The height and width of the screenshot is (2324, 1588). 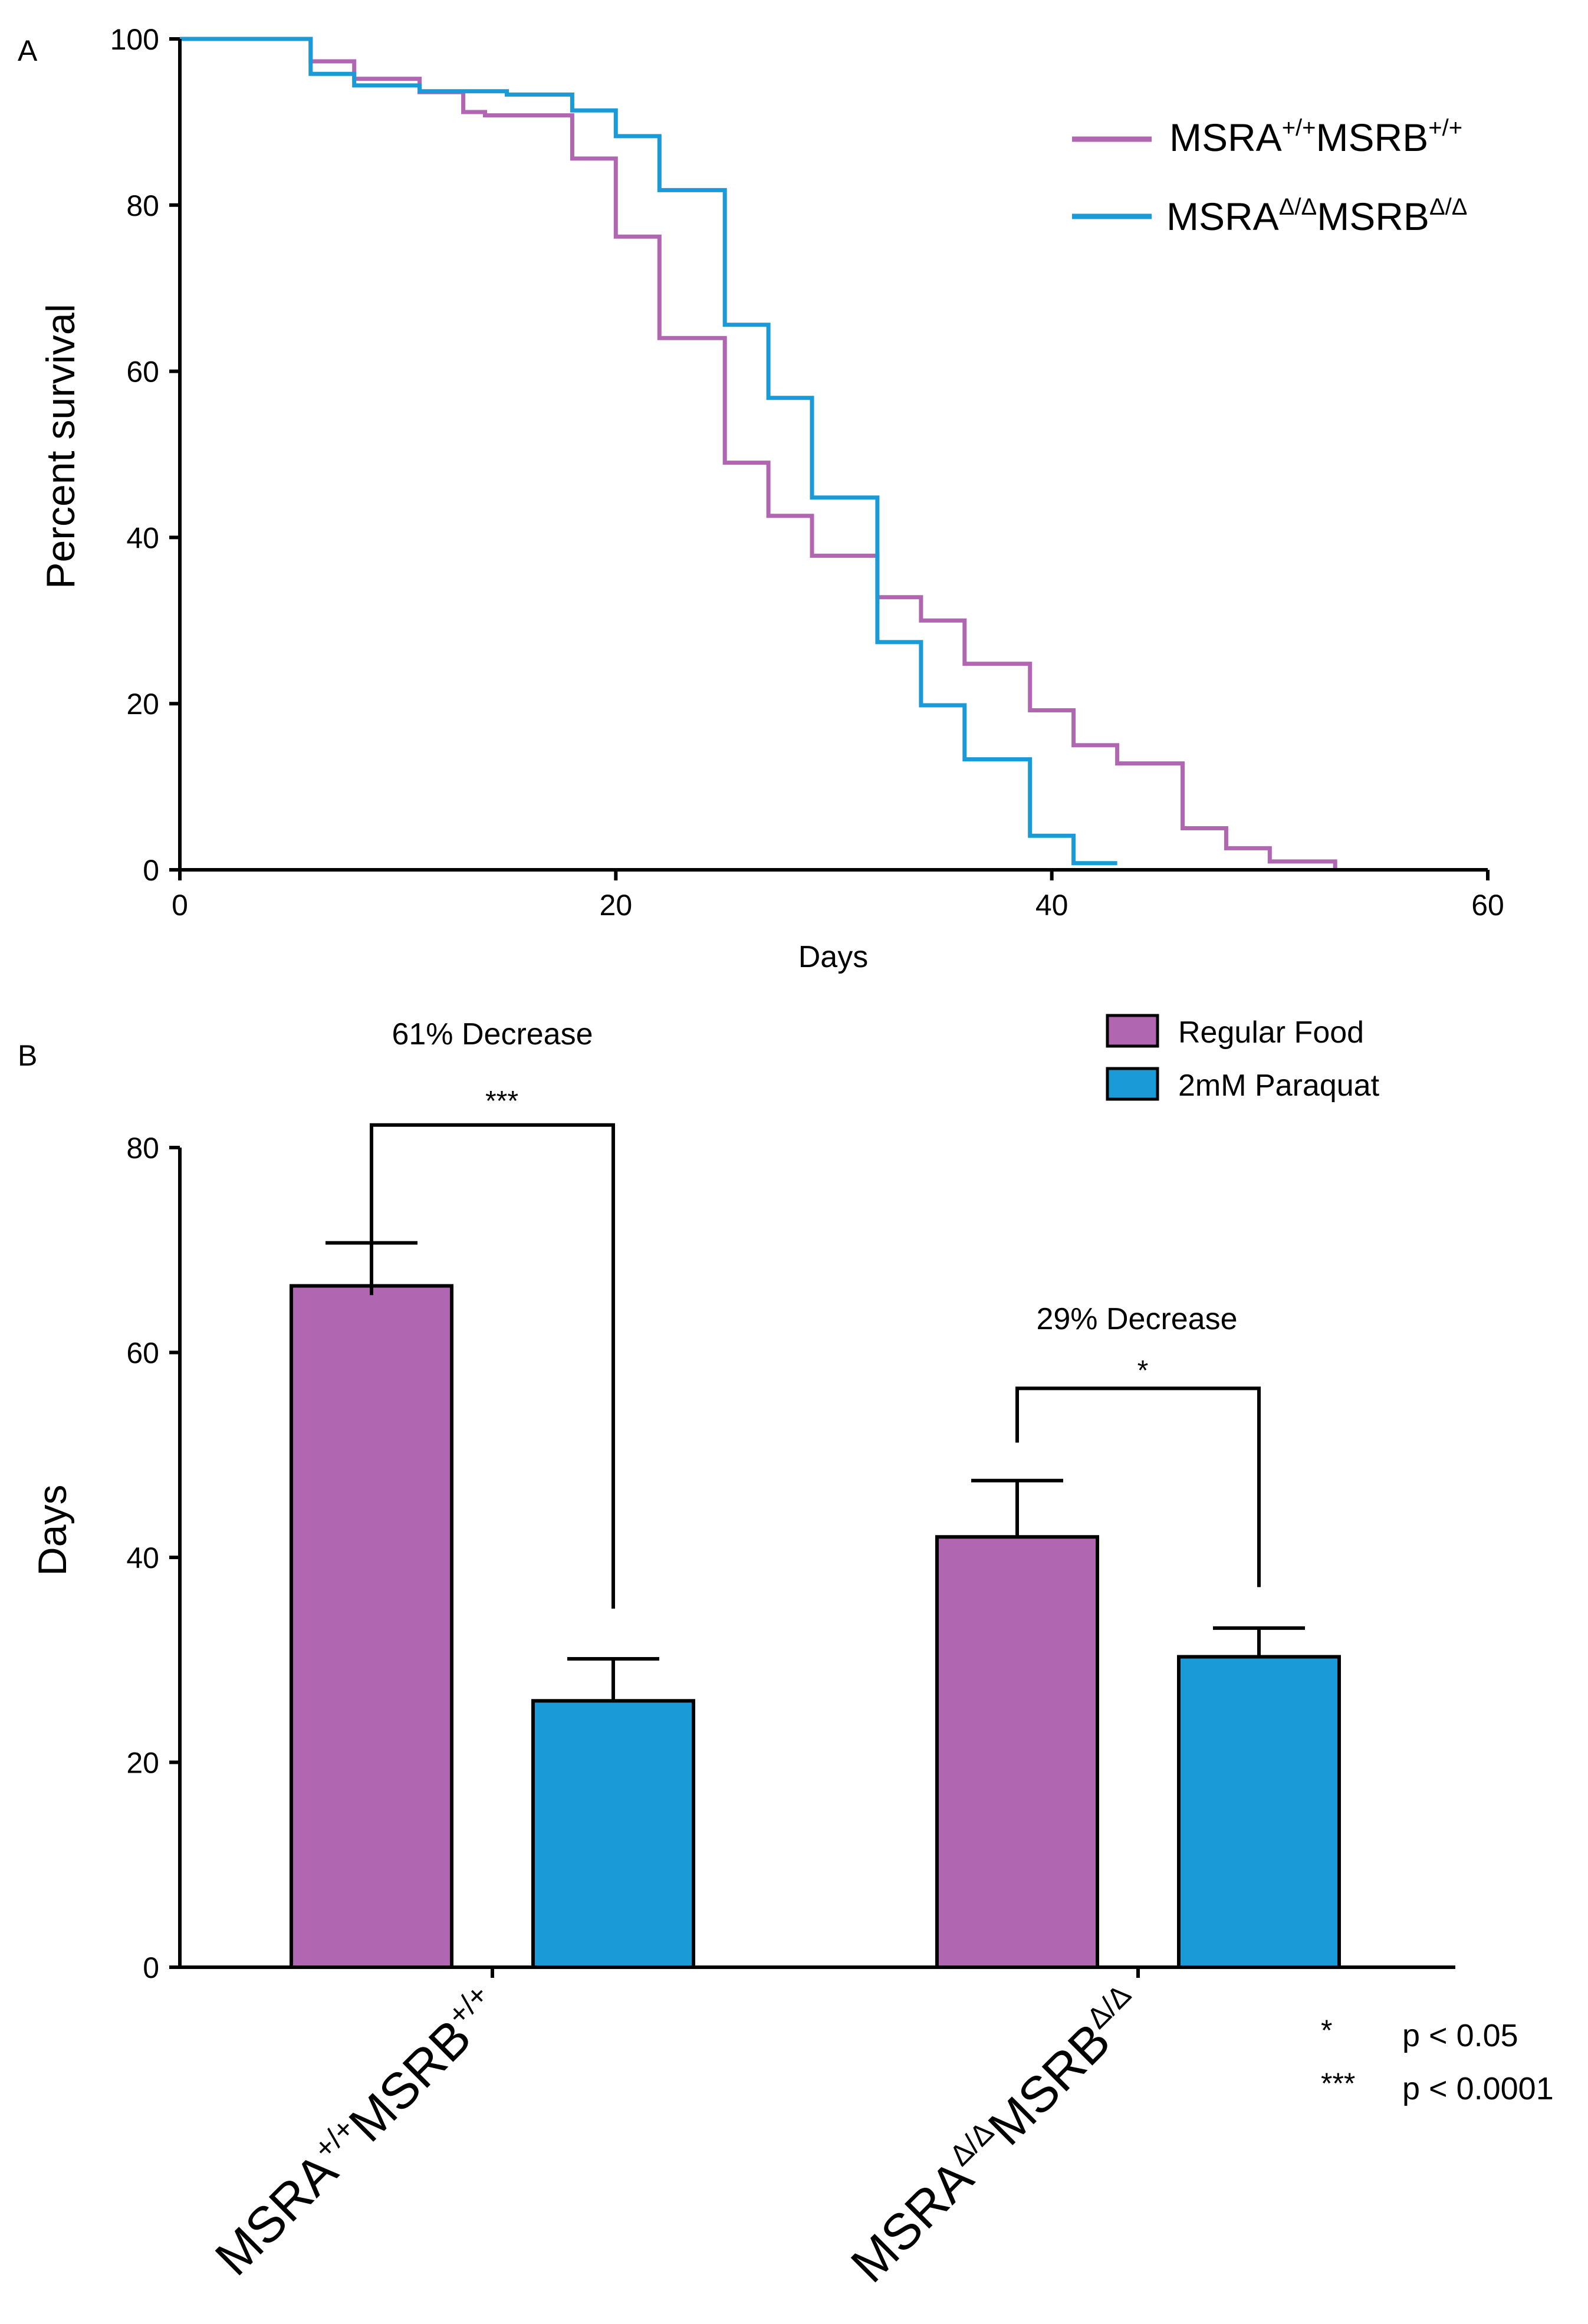 I want to click on b-y-axis: 0 20 40 60 80, so click(x=153, y=1558).